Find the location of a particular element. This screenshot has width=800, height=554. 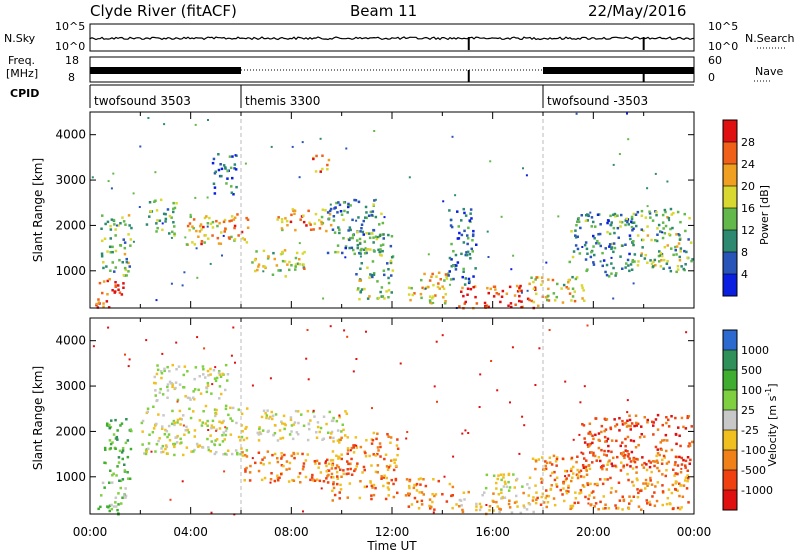

colorbar-swatch is located at coordinates (730, 263).